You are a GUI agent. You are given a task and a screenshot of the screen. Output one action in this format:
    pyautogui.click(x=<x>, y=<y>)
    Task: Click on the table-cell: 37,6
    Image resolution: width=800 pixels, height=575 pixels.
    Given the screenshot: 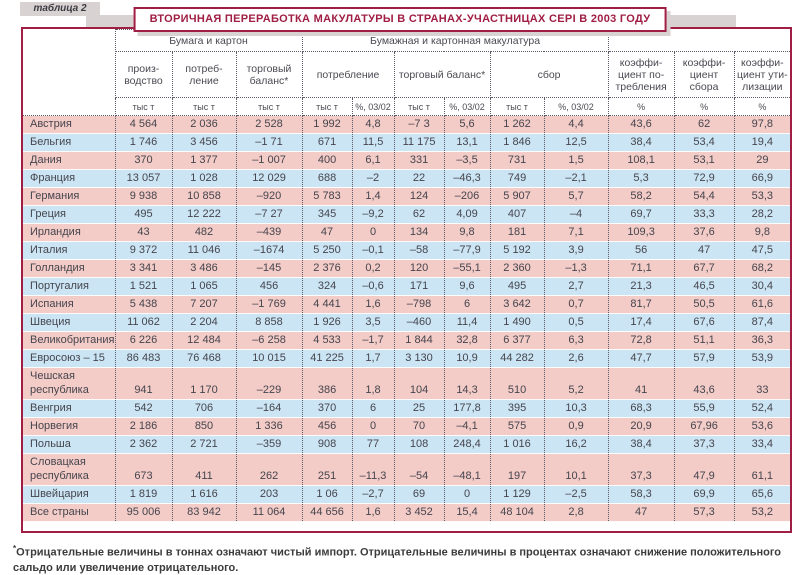 What is the action you would take?
    pyautogui.click(x=704, y=232)
    